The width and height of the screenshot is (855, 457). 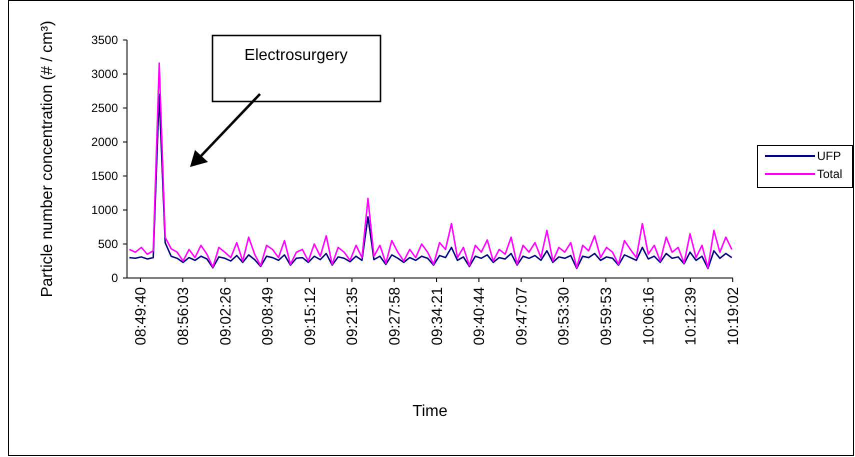 What do you see at coordinates (104, 39) in the screenshot?
I see `y-tick-label: 3500` at bounding box center [104, 39].